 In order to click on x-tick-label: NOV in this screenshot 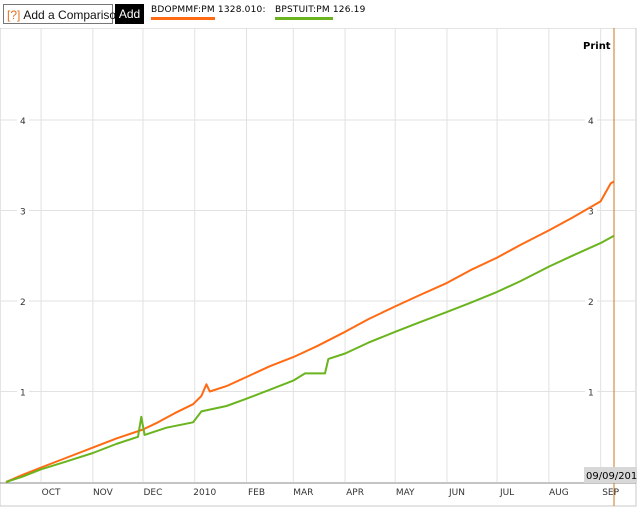, I will do `click(103, 493)`.